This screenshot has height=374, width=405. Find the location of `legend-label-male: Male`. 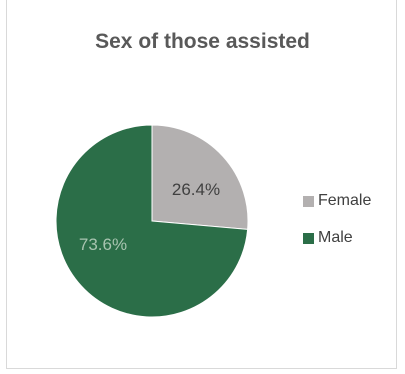

legend-label-male: Male is located at coordinates (335, 237).